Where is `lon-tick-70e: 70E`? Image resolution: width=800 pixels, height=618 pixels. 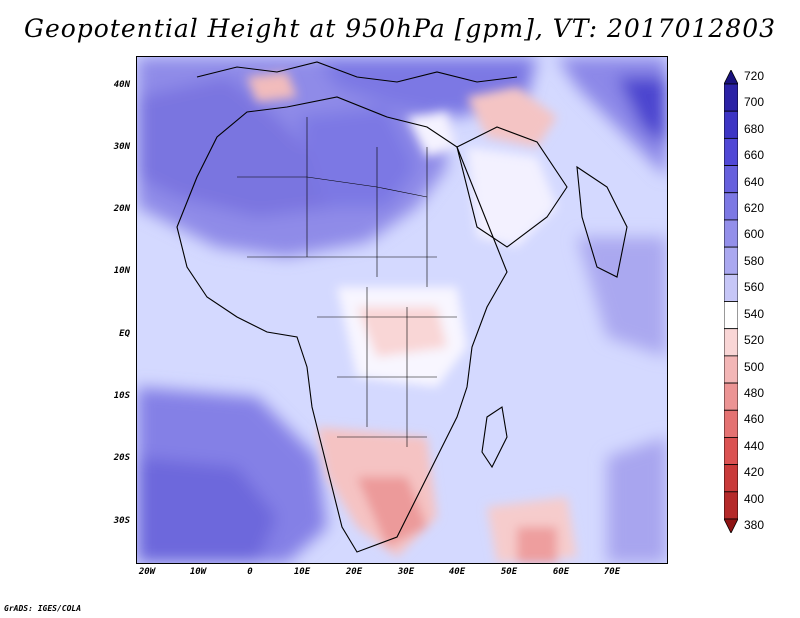
lon-tick-70e: 70E is located at coordinates (612, 572).